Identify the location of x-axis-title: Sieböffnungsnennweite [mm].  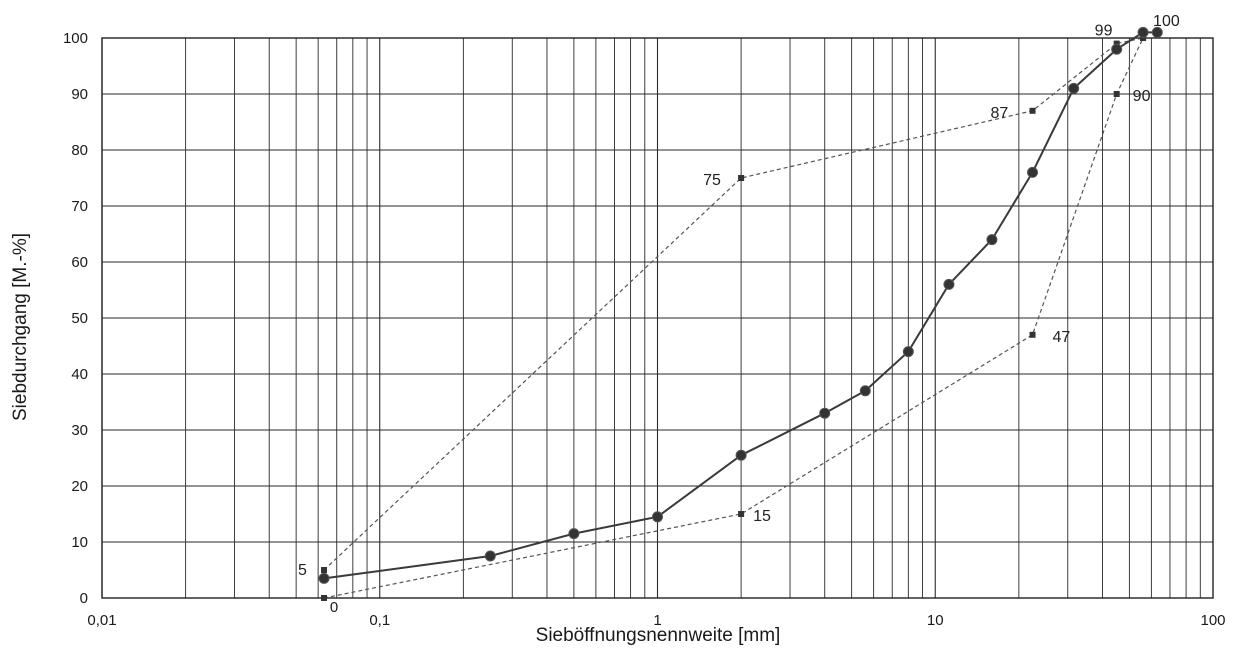
(658, 635).